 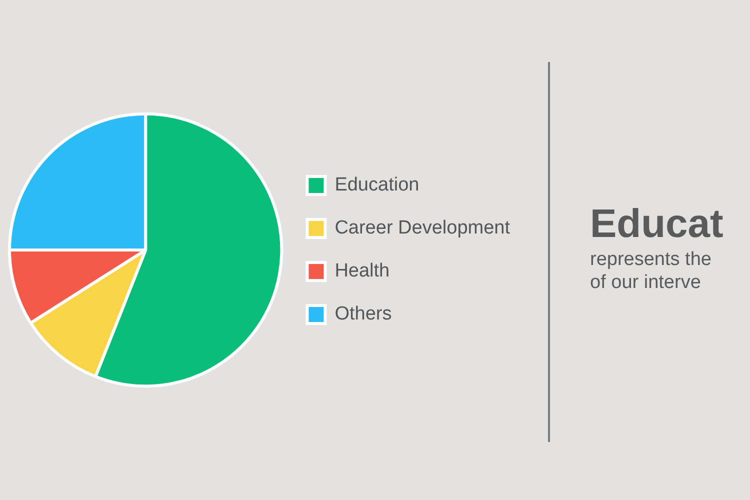 I want to click on legend-label: Education, so click(x=377, y=185).